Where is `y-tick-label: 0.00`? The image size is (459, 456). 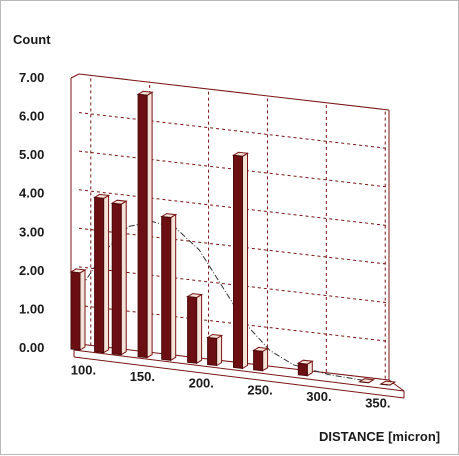
y-tick-label: 0.00 is located at coordinates (31, 347).